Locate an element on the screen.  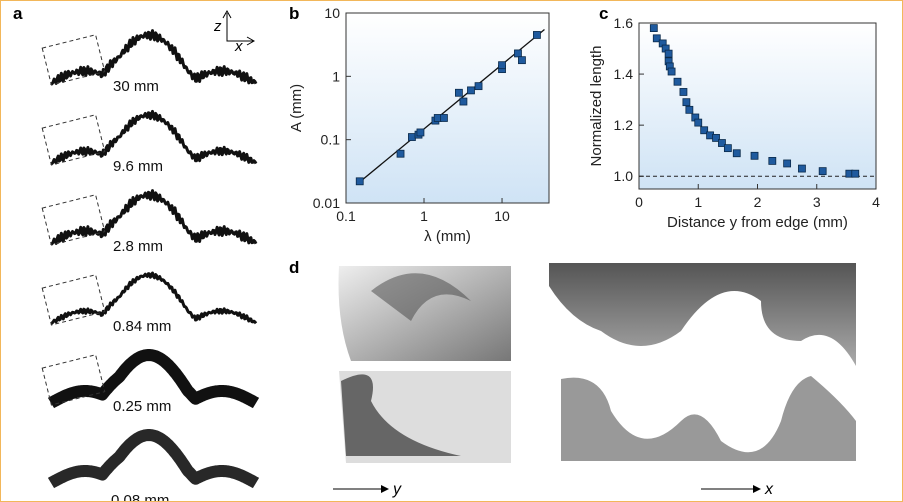
fit-line is located at coordinates (450, 106).